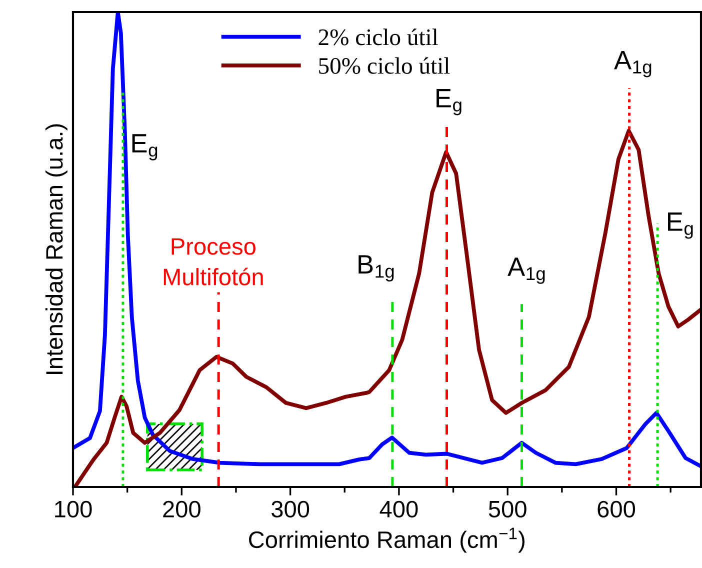 The width and height of the screenshot is (702, 568). What do you see at coordinates (181, 509) in the screenshot?
I see `x-tick-label: 200` at bounding box center [181, 509].